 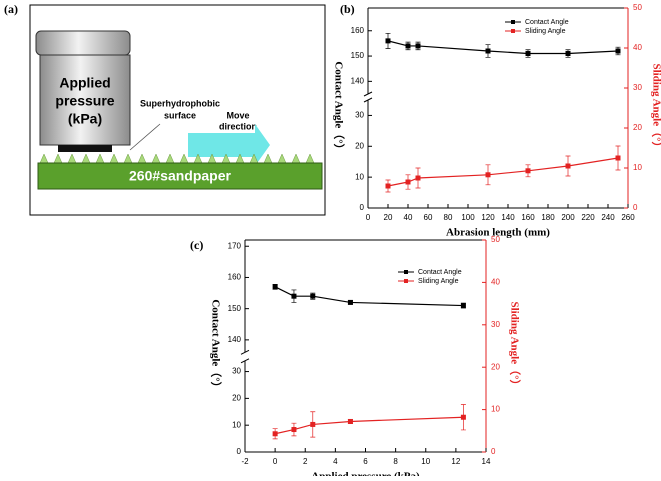 What do you see at coordinates (388, 217) in the screenshot?
I see `x-tick-label: 20` at bounding box center [388, 217].